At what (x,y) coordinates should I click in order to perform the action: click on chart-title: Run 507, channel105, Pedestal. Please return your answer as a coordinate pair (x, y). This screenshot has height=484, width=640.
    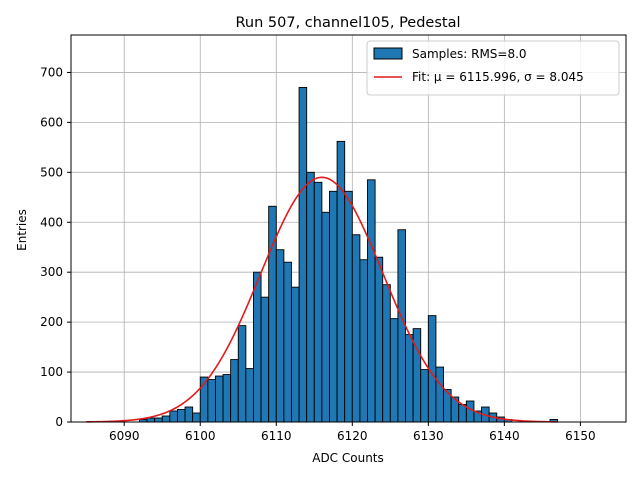
    Looking at the image, I should click on (347, 23).